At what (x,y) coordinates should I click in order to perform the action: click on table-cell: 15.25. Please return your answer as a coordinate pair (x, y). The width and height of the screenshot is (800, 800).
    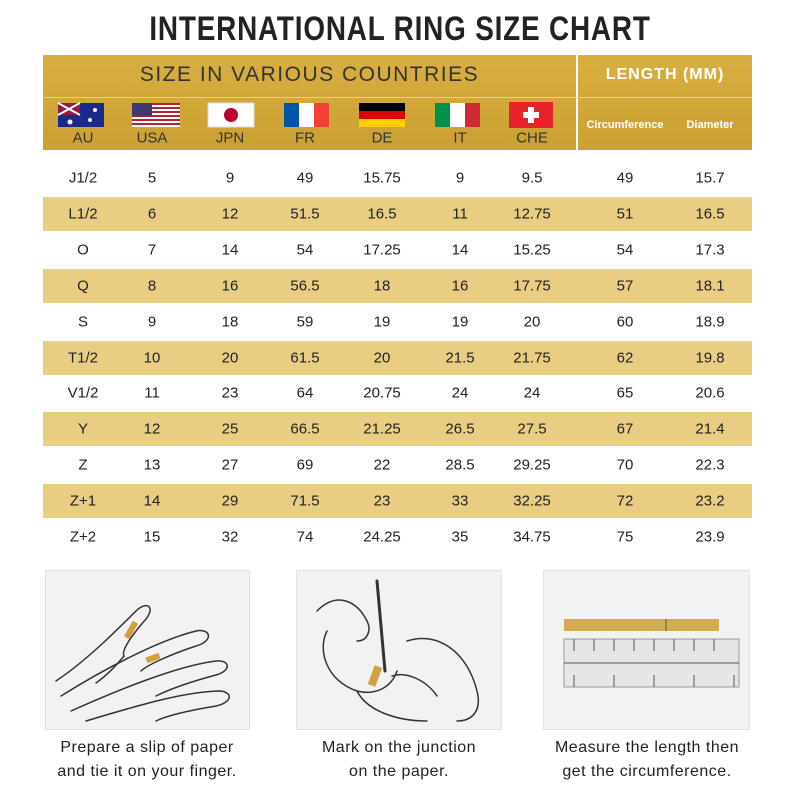
    Looking at the image, I should click on (532, 250).